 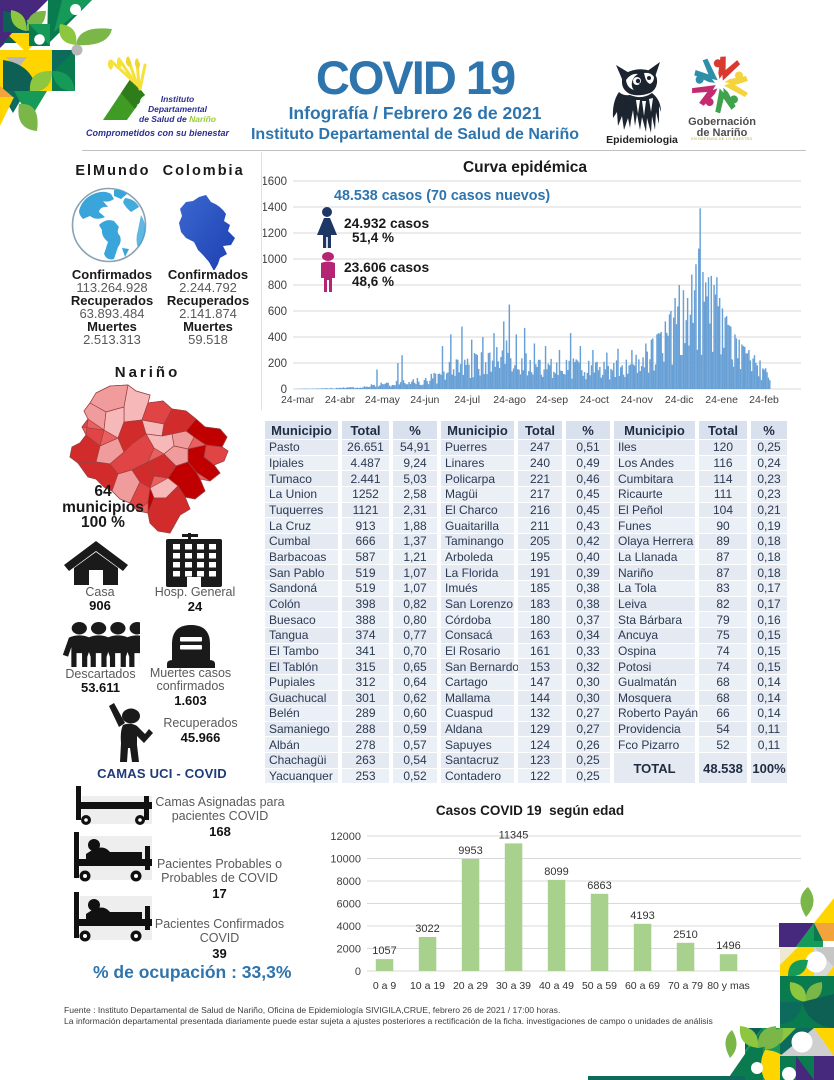 What do you see at coordinates (685, 935) in the screenshot?
I see `svg-text: 2510` at bounding box center [685, 935].